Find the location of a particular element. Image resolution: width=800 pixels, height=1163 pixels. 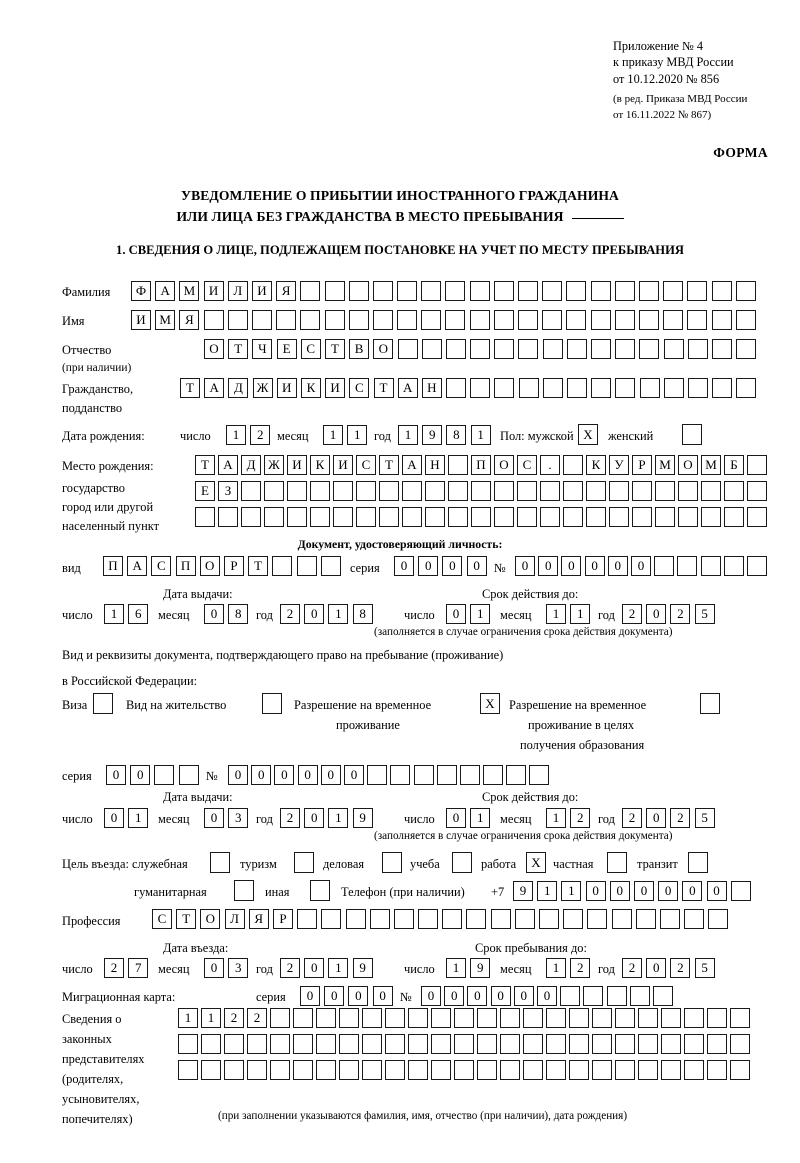

char-cell: П is located at coordinates (185, 566).